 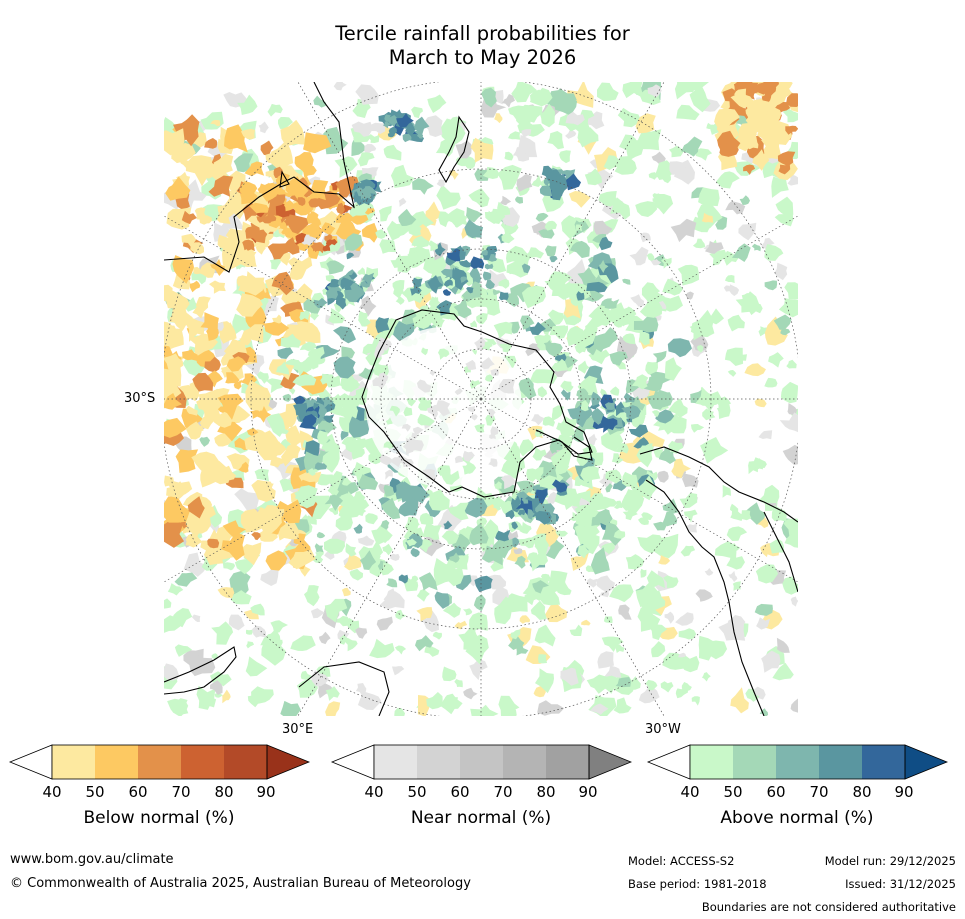 I want to click on colorbar-min-arrow, so click(x=352, y=762).